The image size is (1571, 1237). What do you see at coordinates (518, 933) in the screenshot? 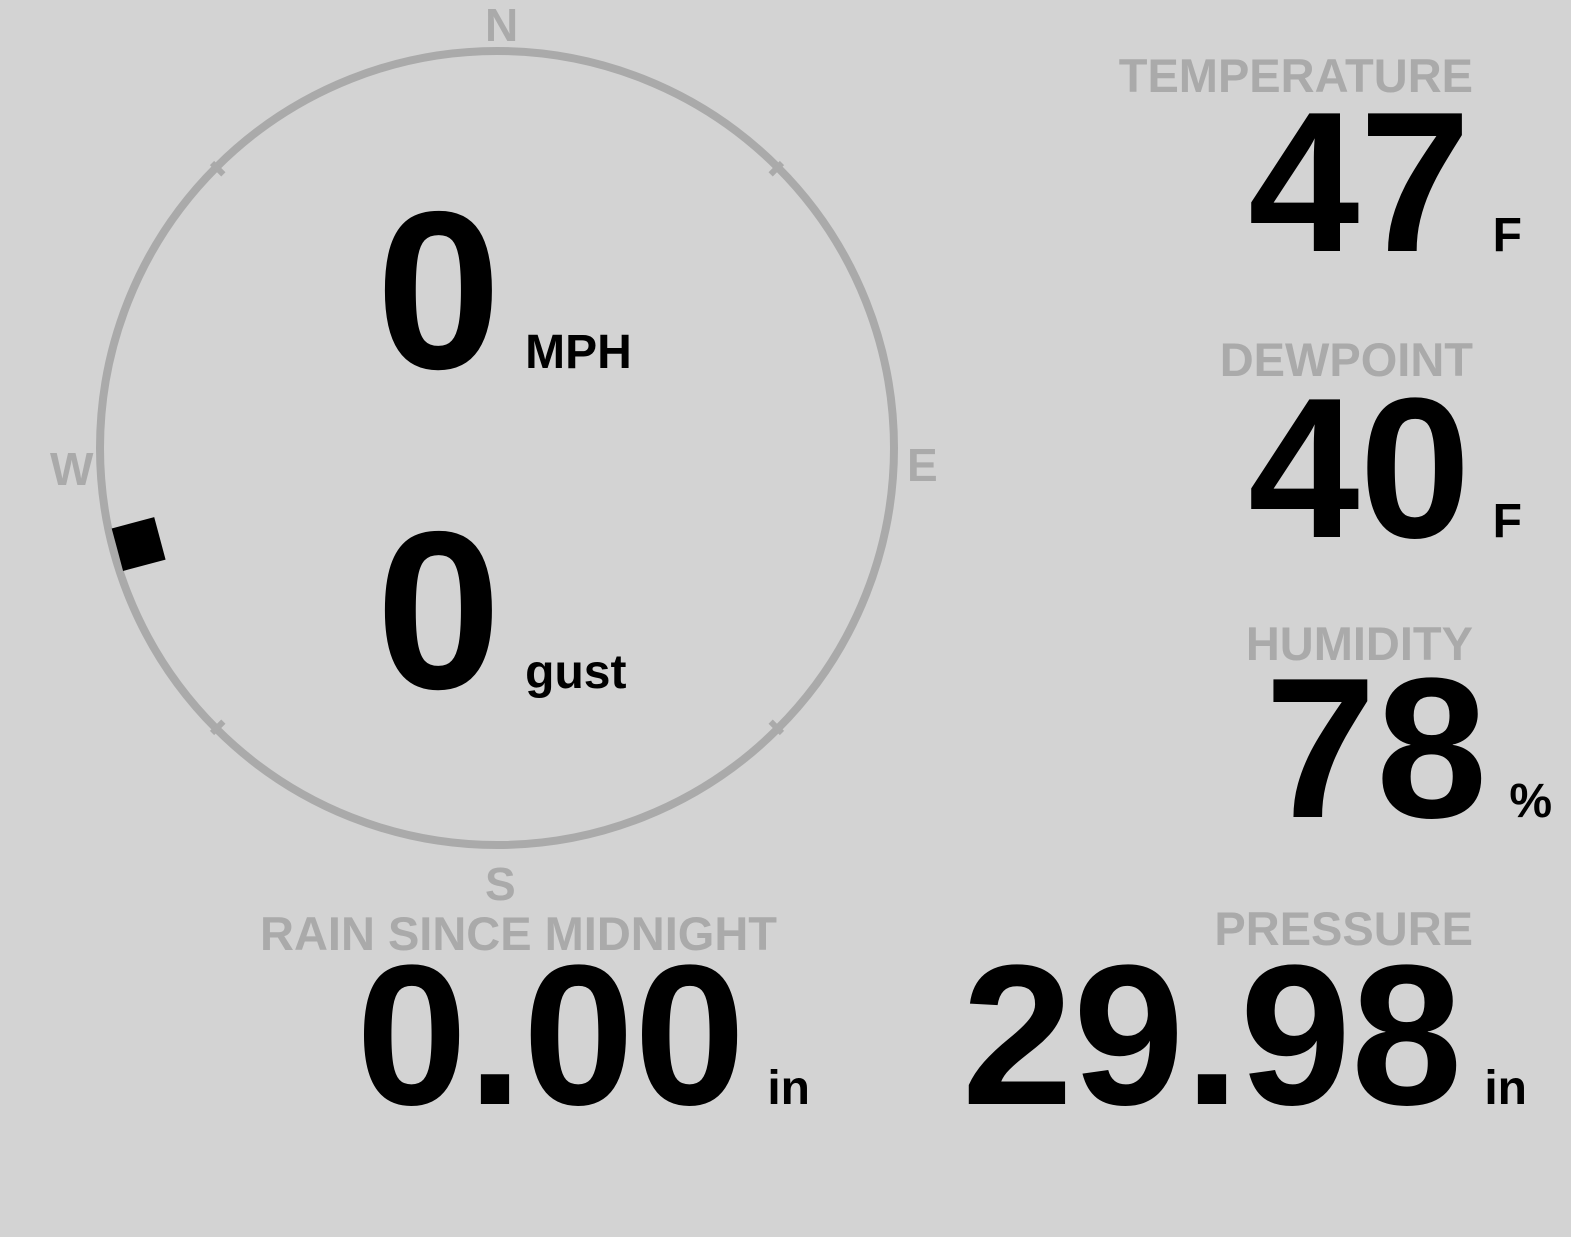
I see `rain-label: RAIN SINCE MIDNIGHT` at bounding box center [518, 933].